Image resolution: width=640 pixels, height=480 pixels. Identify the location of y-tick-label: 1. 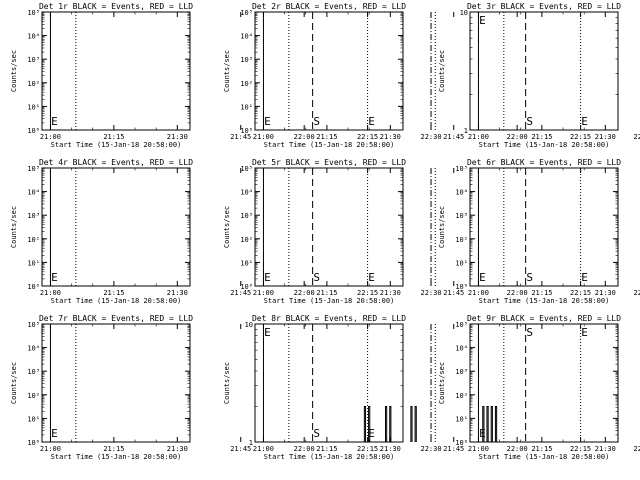
(251, 443).